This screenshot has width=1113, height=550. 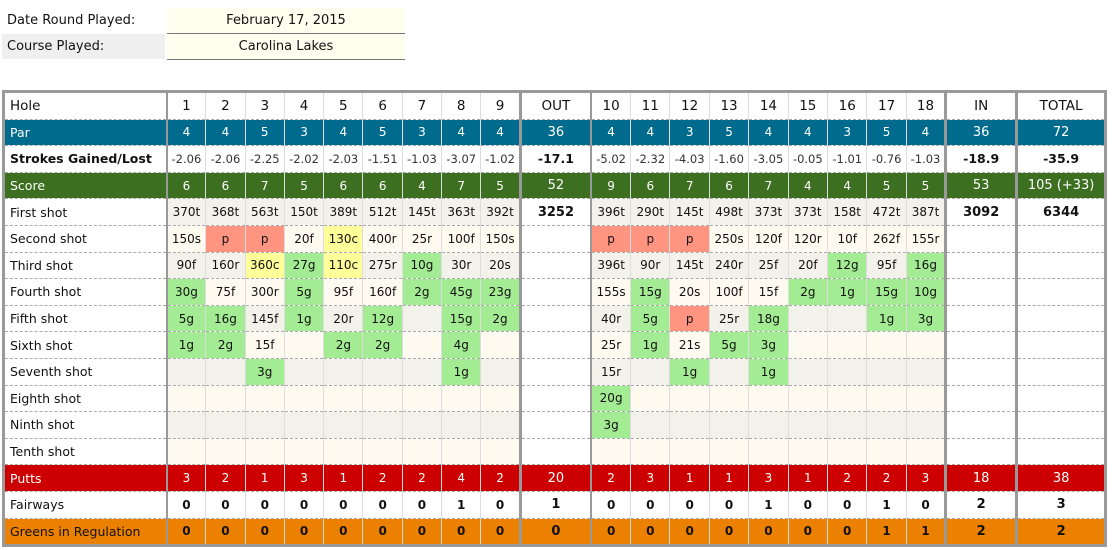 I want to click on shot-cell: 15f, so click(x=264, y=345).